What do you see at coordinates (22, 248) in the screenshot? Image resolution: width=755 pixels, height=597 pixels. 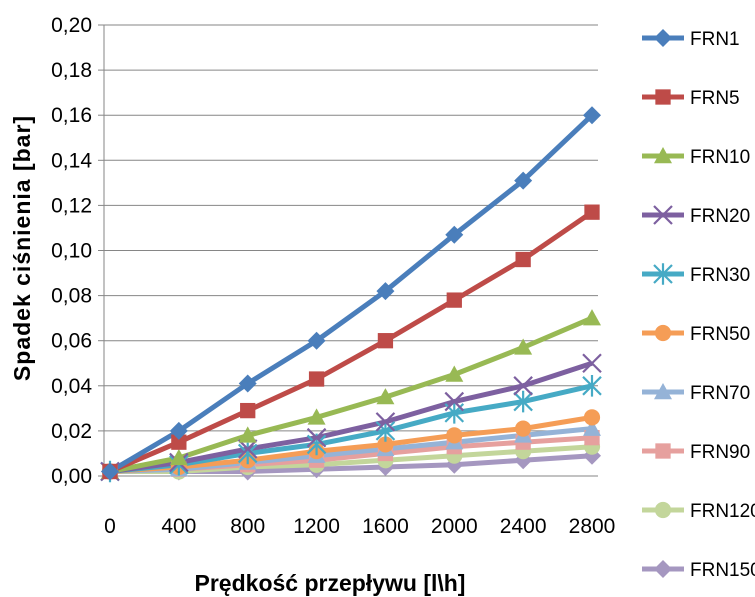 I see `y-axis-title: Spadek ciśnienia [bar]` at bounding box center [22, 248].